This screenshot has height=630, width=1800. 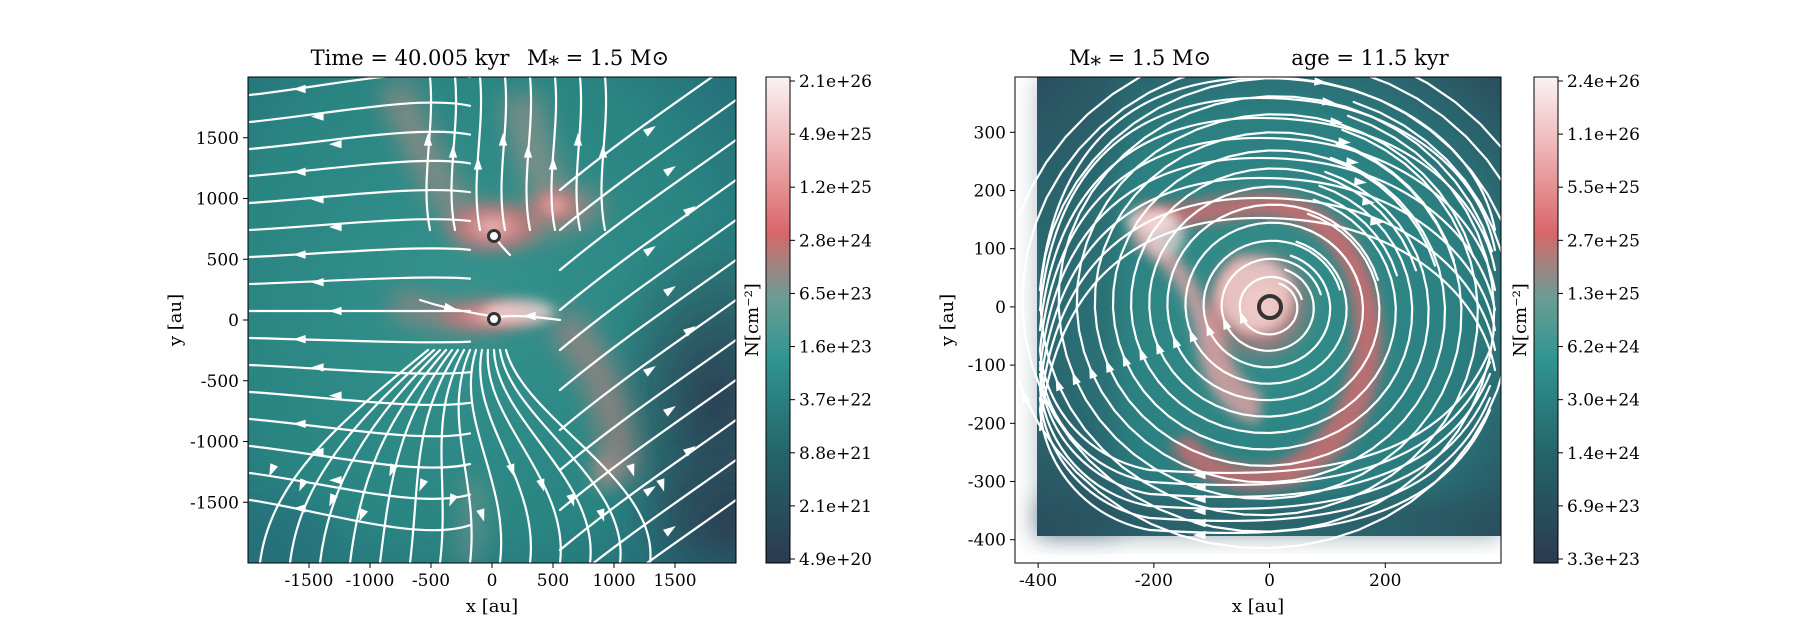 What do you see at coordinates (990, 133) in the screenshot?
I see `y-tick-label: 300` at bounding box center [990, 133].